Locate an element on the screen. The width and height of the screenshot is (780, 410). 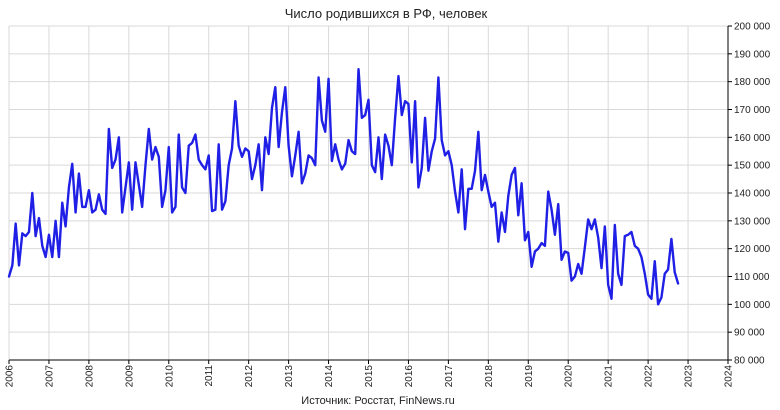
x-tick-label: 2010 is located at coordinates (169, 376).